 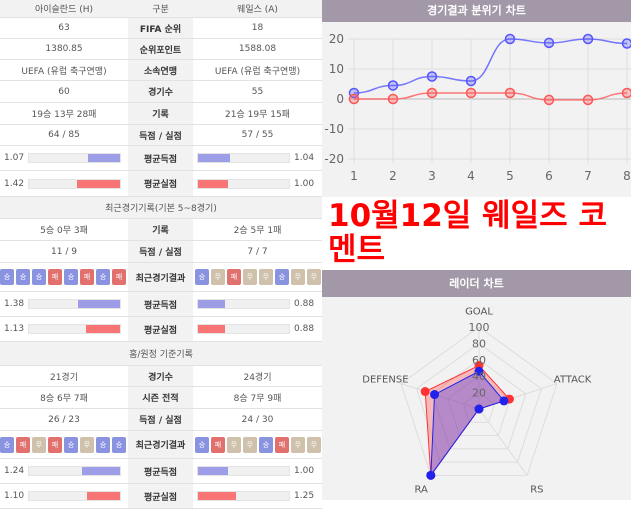 I want to click on axis-label: GOAL, so click(x=479, y=312).